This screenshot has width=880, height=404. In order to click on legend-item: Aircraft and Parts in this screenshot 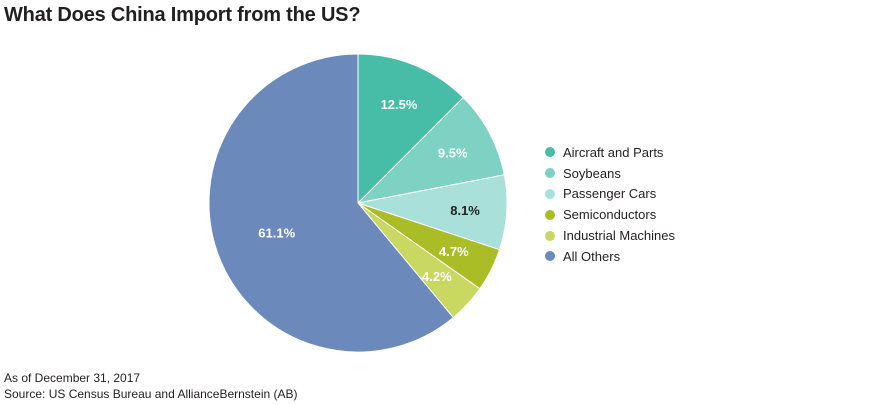, I will do `click(610, 152)`.